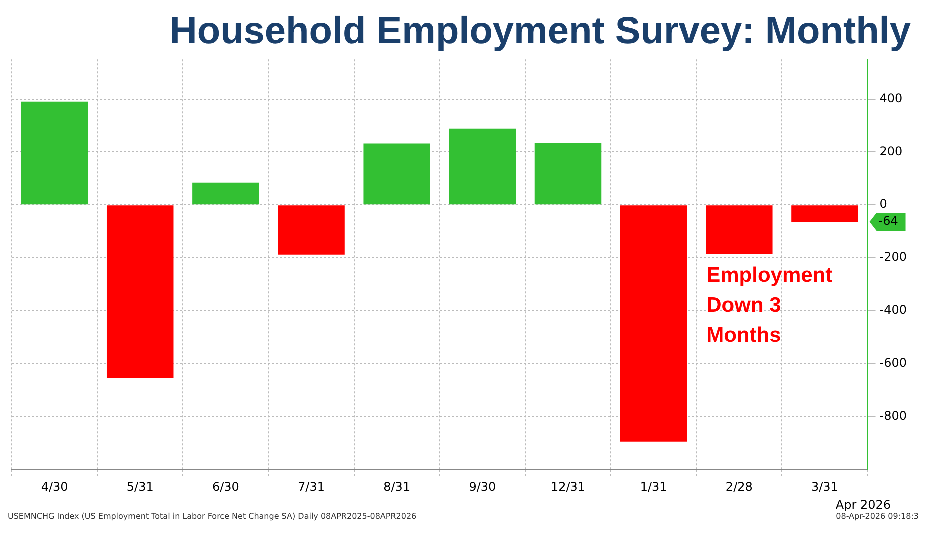 The image size is (927, 543). What do you see at coordinates (893, 415) in the screenshot?
I see `y-tick-label: -800` at bounding box center [893, 415].